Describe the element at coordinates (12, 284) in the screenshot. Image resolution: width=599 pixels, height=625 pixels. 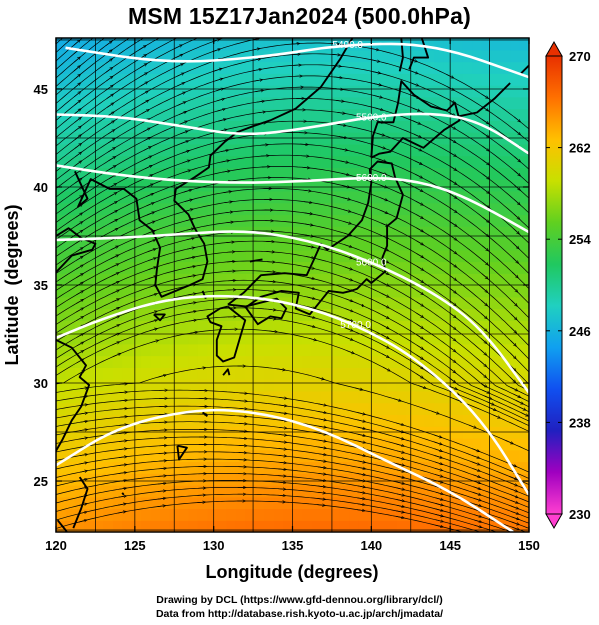
I see `y-axis-label: Latitude (degrees)` at that location.